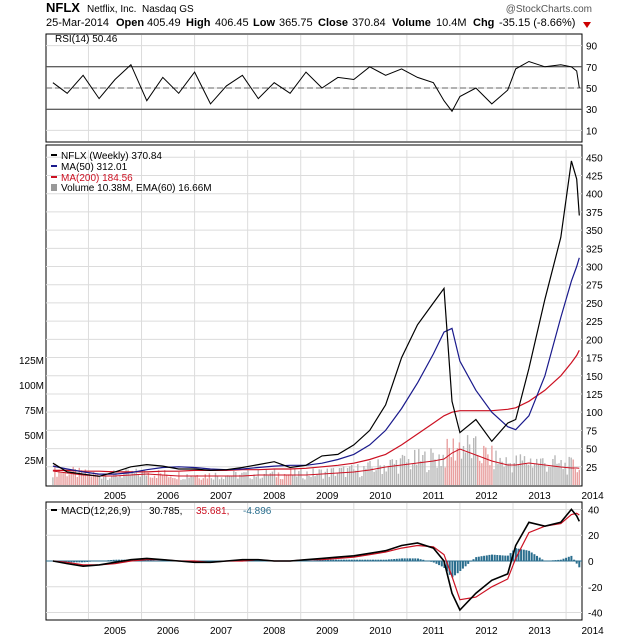 The width and height of the screenshot is (620, 639). Describe the element at coordinates (592, 496) in the screenshot. I see `x-tick-label: 2014` at that location.